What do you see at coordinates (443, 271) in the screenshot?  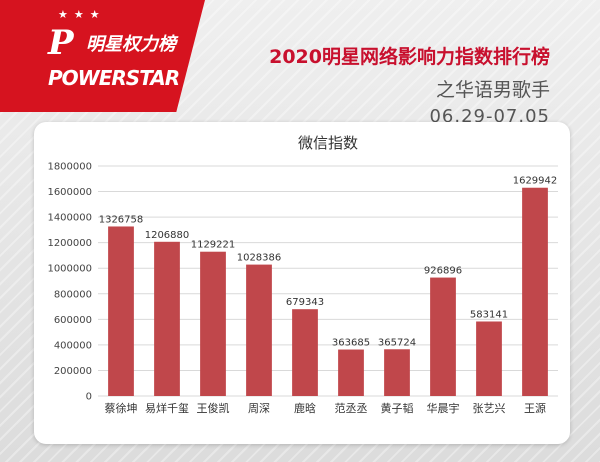 I see `data-label: 926896` at bounding box center [443, 271].